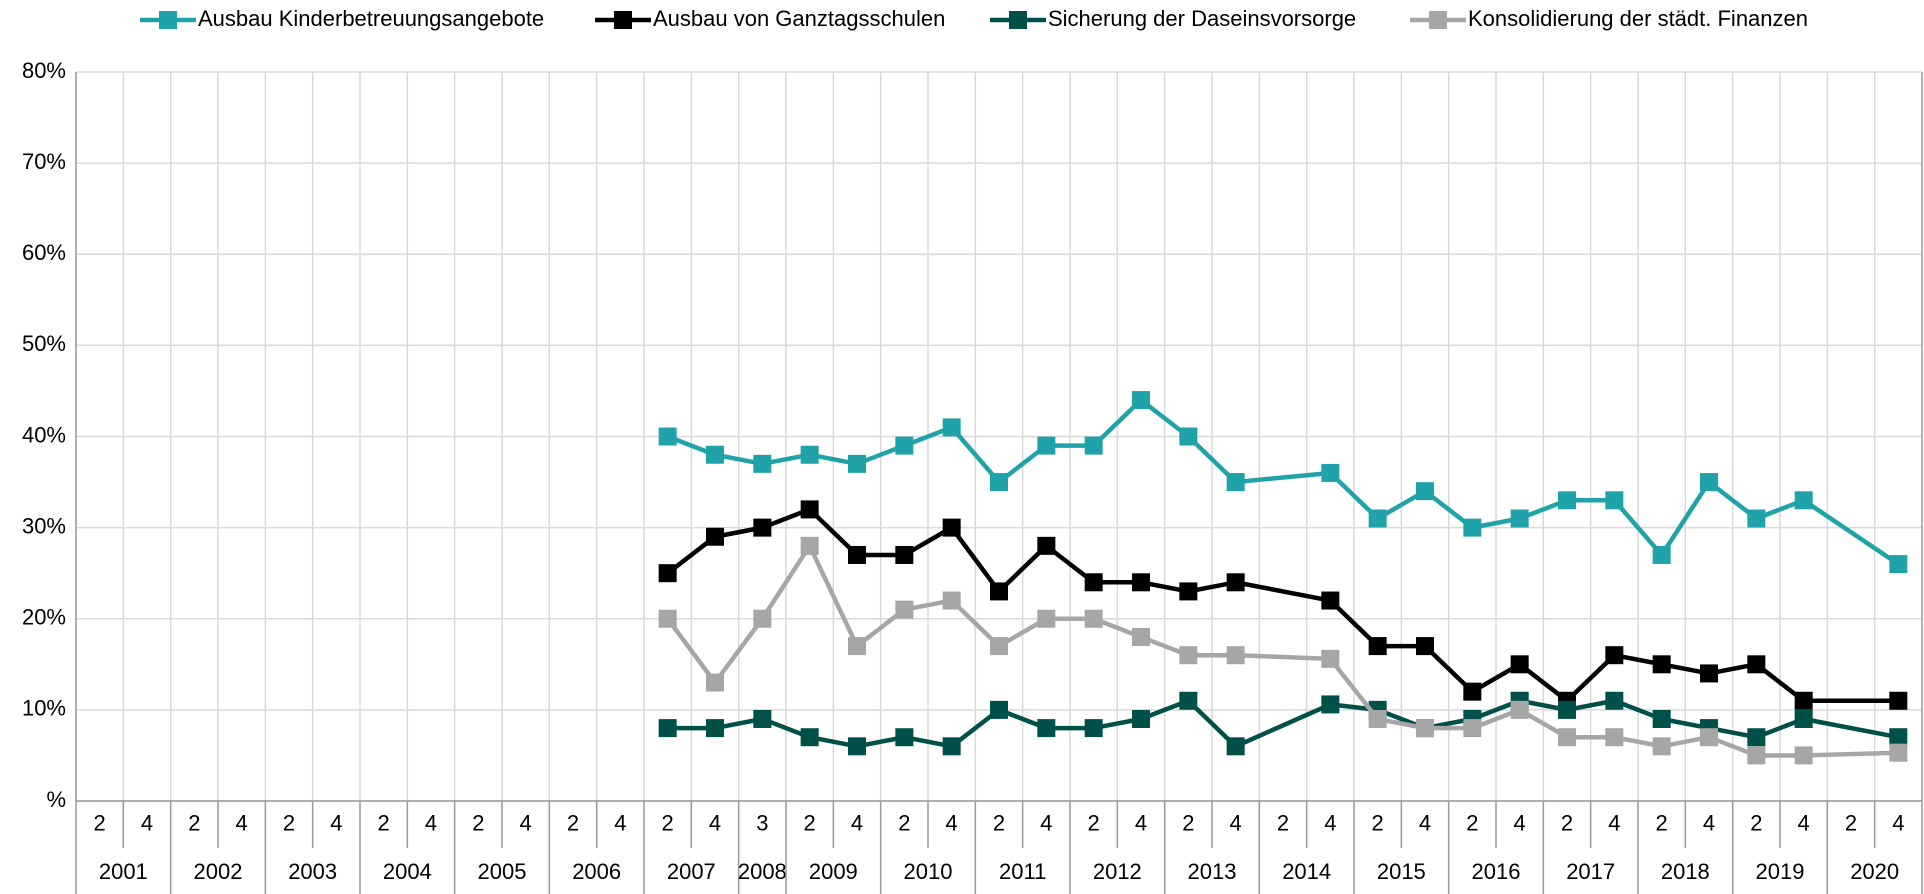 Image resolution: width=1924 pixels, height=894 pixels. I want to click on y-tick-label: 20%, so click(44, 617).